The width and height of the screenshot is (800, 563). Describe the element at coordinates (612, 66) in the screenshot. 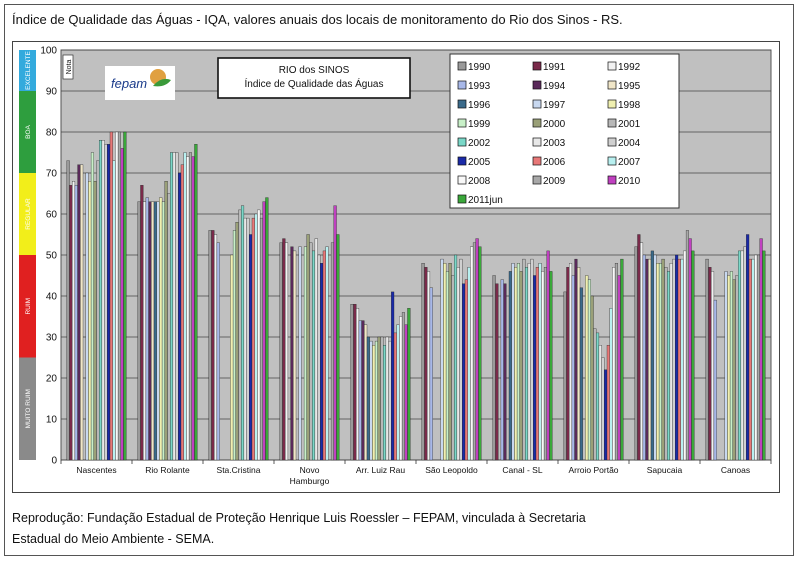

I see `legend-swatch-1992` at that location.